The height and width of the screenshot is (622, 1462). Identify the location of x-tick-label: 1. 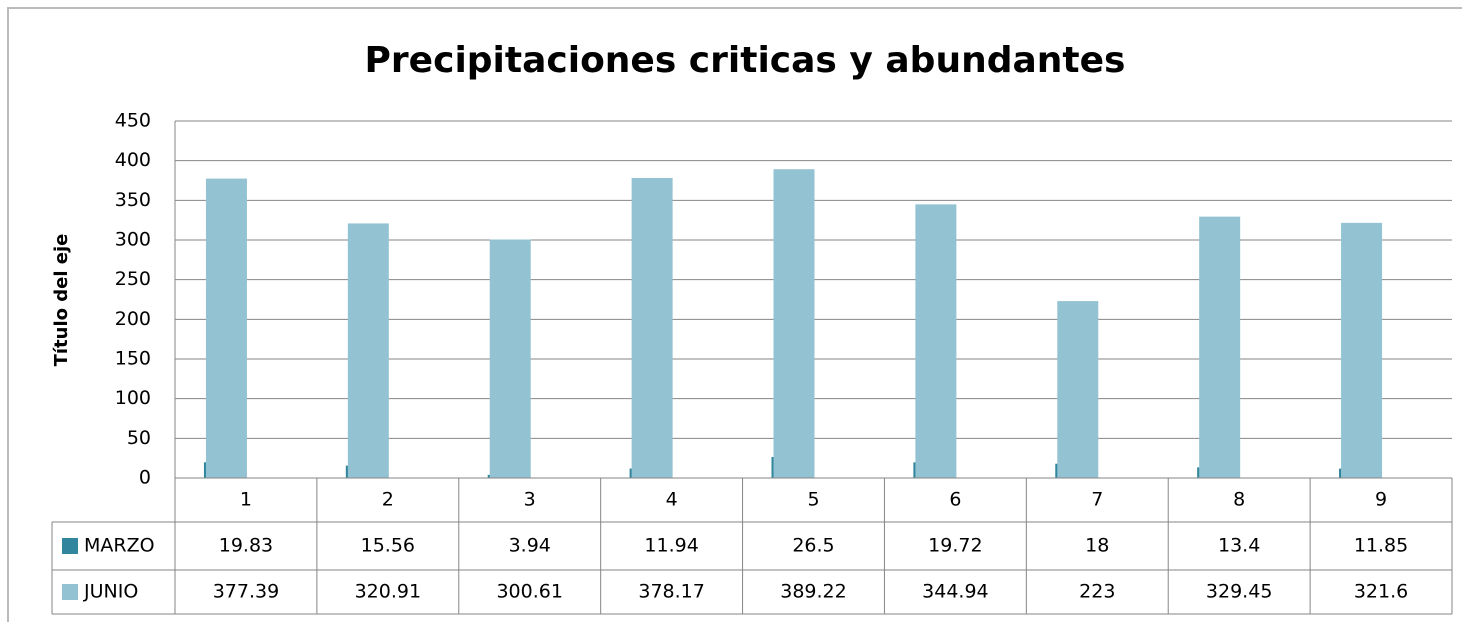
(246, 500).